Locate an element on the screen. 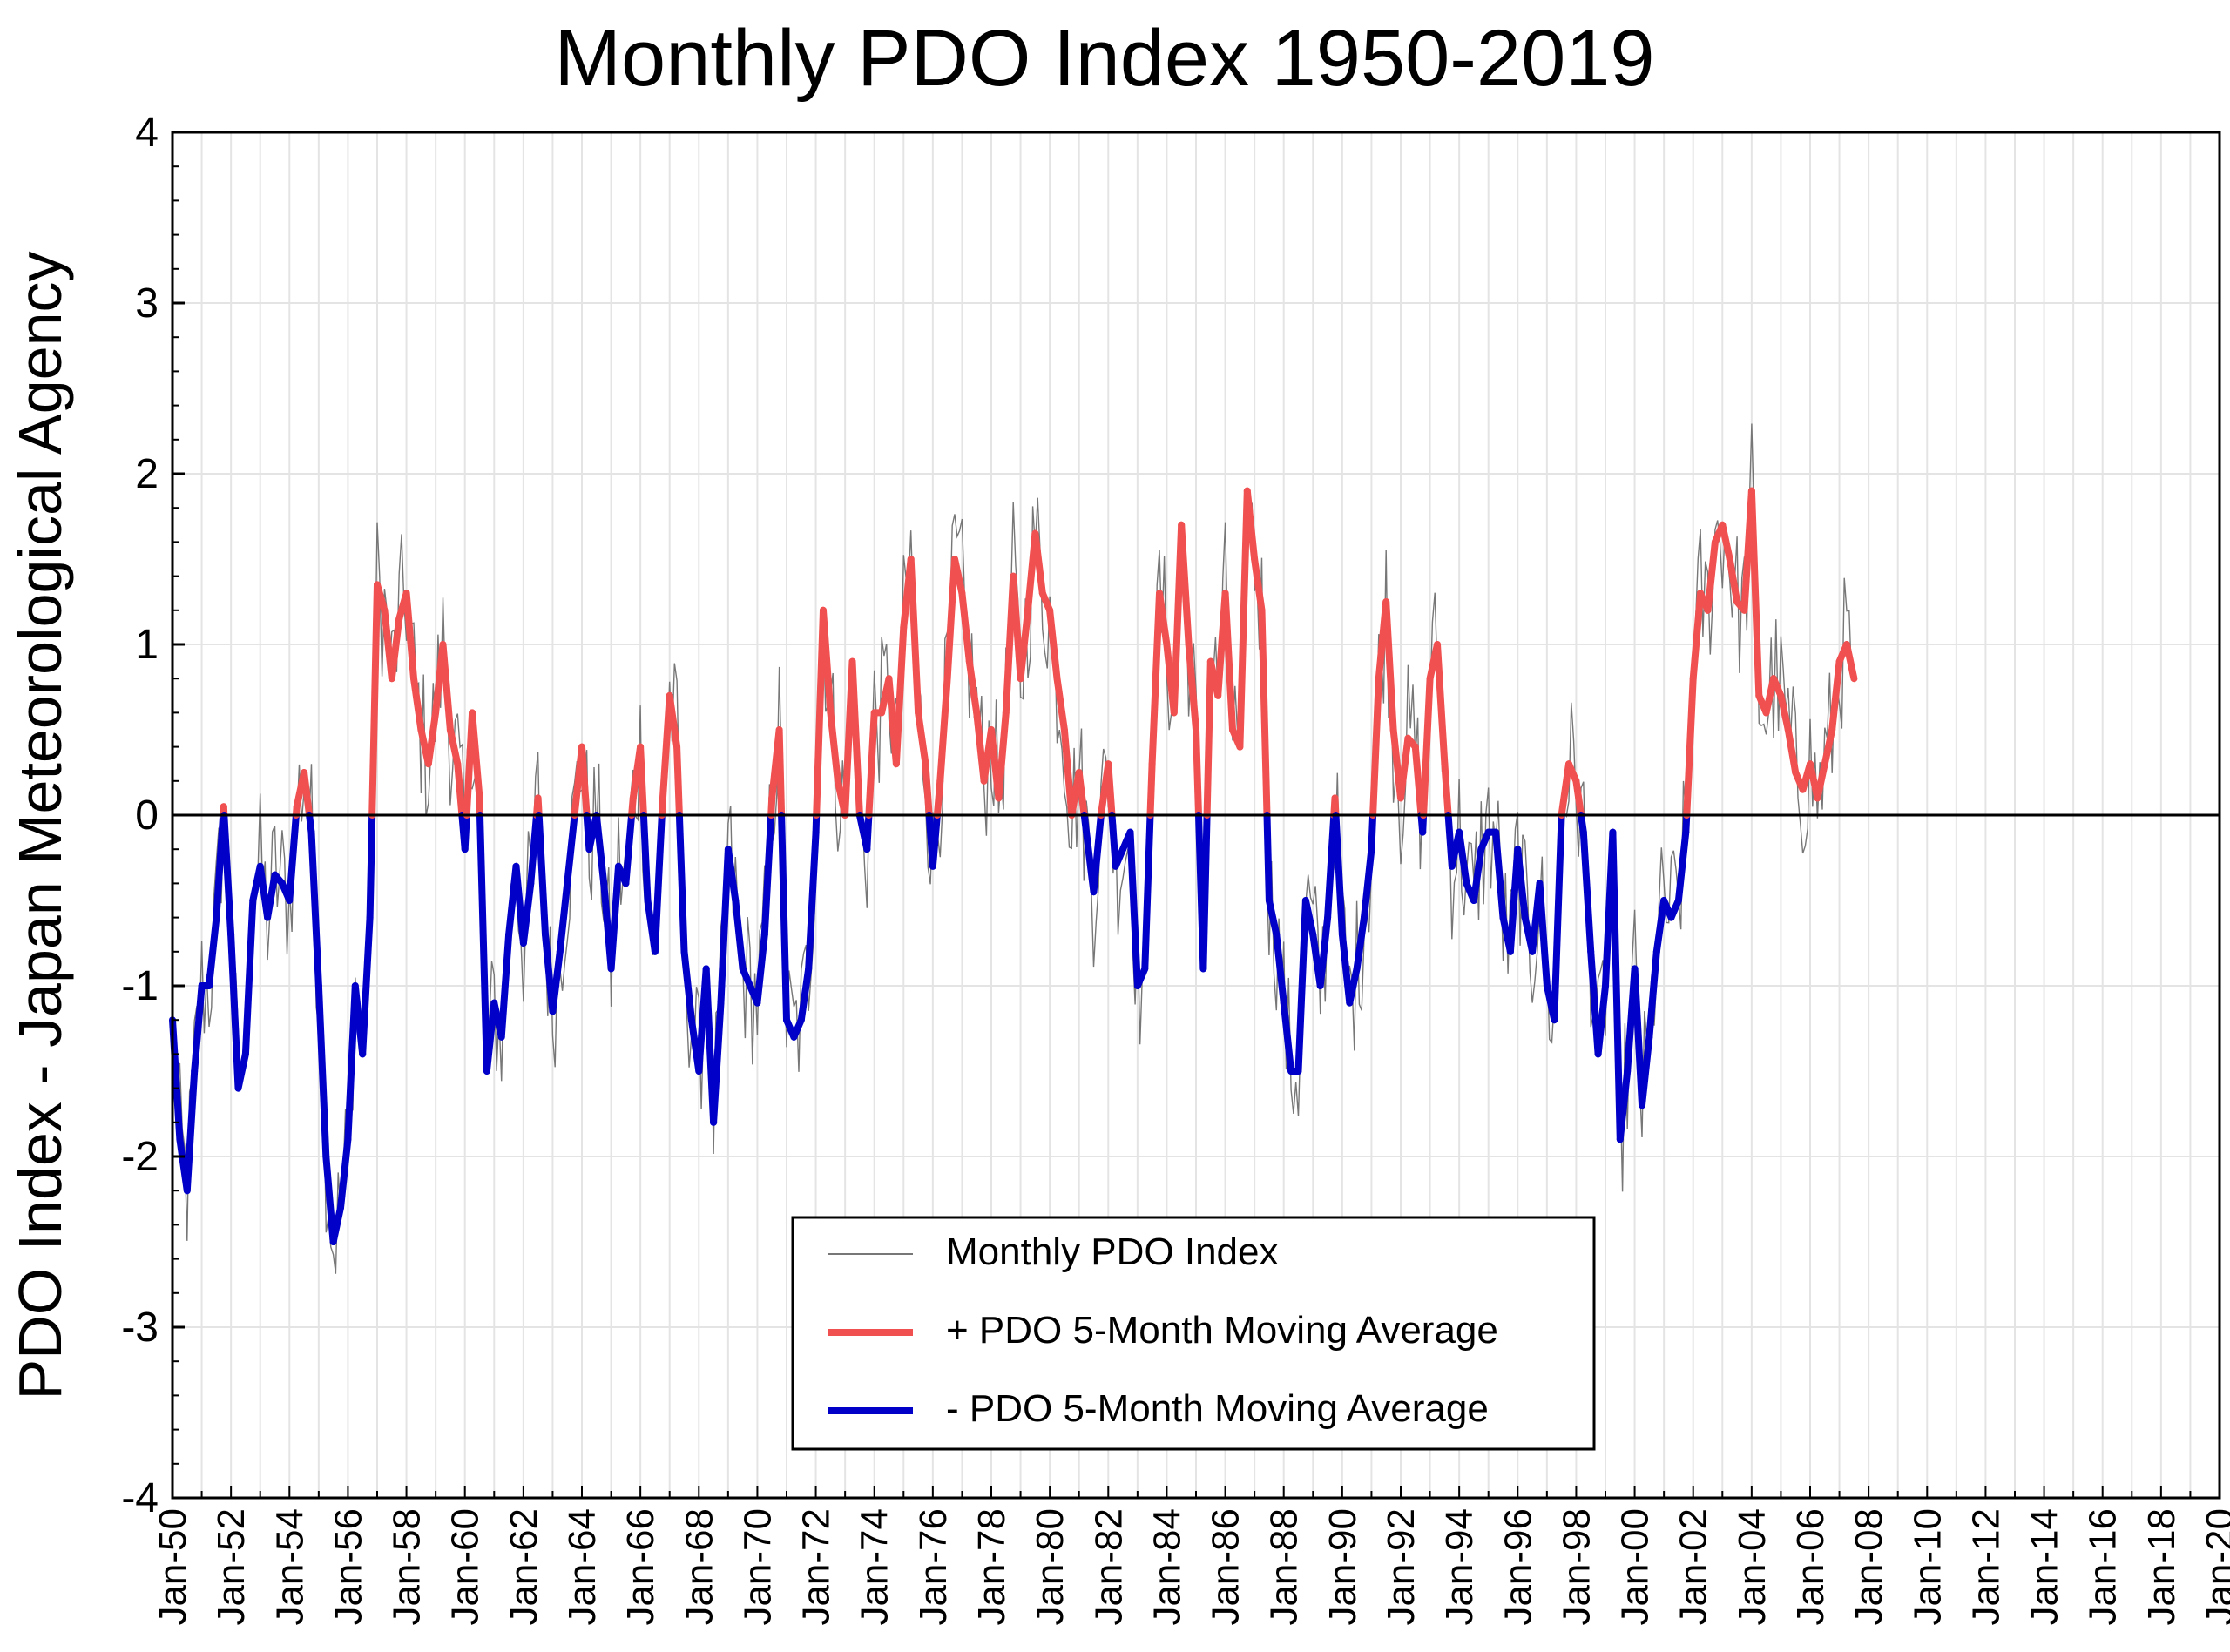 Image resolution: width=2230 pixels, height=1652 pixels. x-tick-label: Jan-66 is located at coordinates (640, 1567).